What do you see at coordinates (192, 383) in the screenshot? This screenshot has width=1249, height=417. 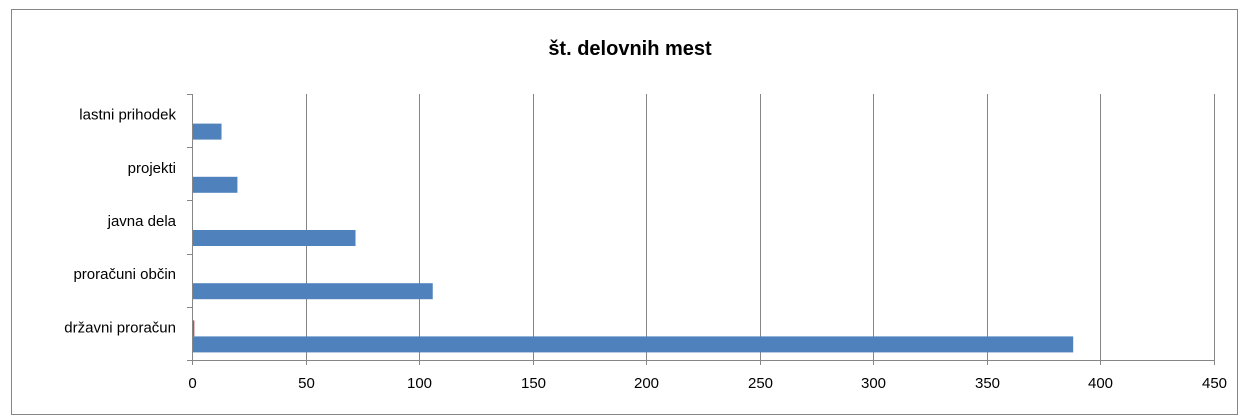 I see `x-tick-label: 0` at bounding box center [192, 383].